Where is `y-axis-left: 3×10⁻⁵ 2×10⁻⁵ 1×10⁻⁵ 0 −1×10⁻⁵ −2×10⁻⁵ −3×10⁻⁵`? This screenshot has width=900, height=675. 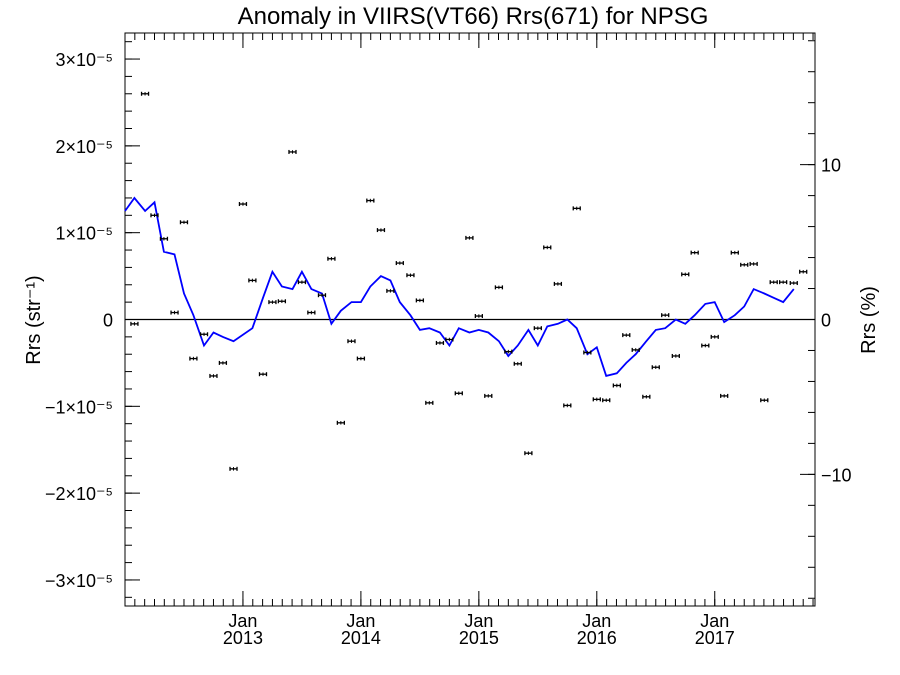
y-axis-left: 3×10⁻⁵ 2×10⁻⁵ 1×10⁻⁵ 0 −1×10⁻⁵ −2×10⁻⁵ −3×10⁻⁵ is located at coordinates (92, 319).